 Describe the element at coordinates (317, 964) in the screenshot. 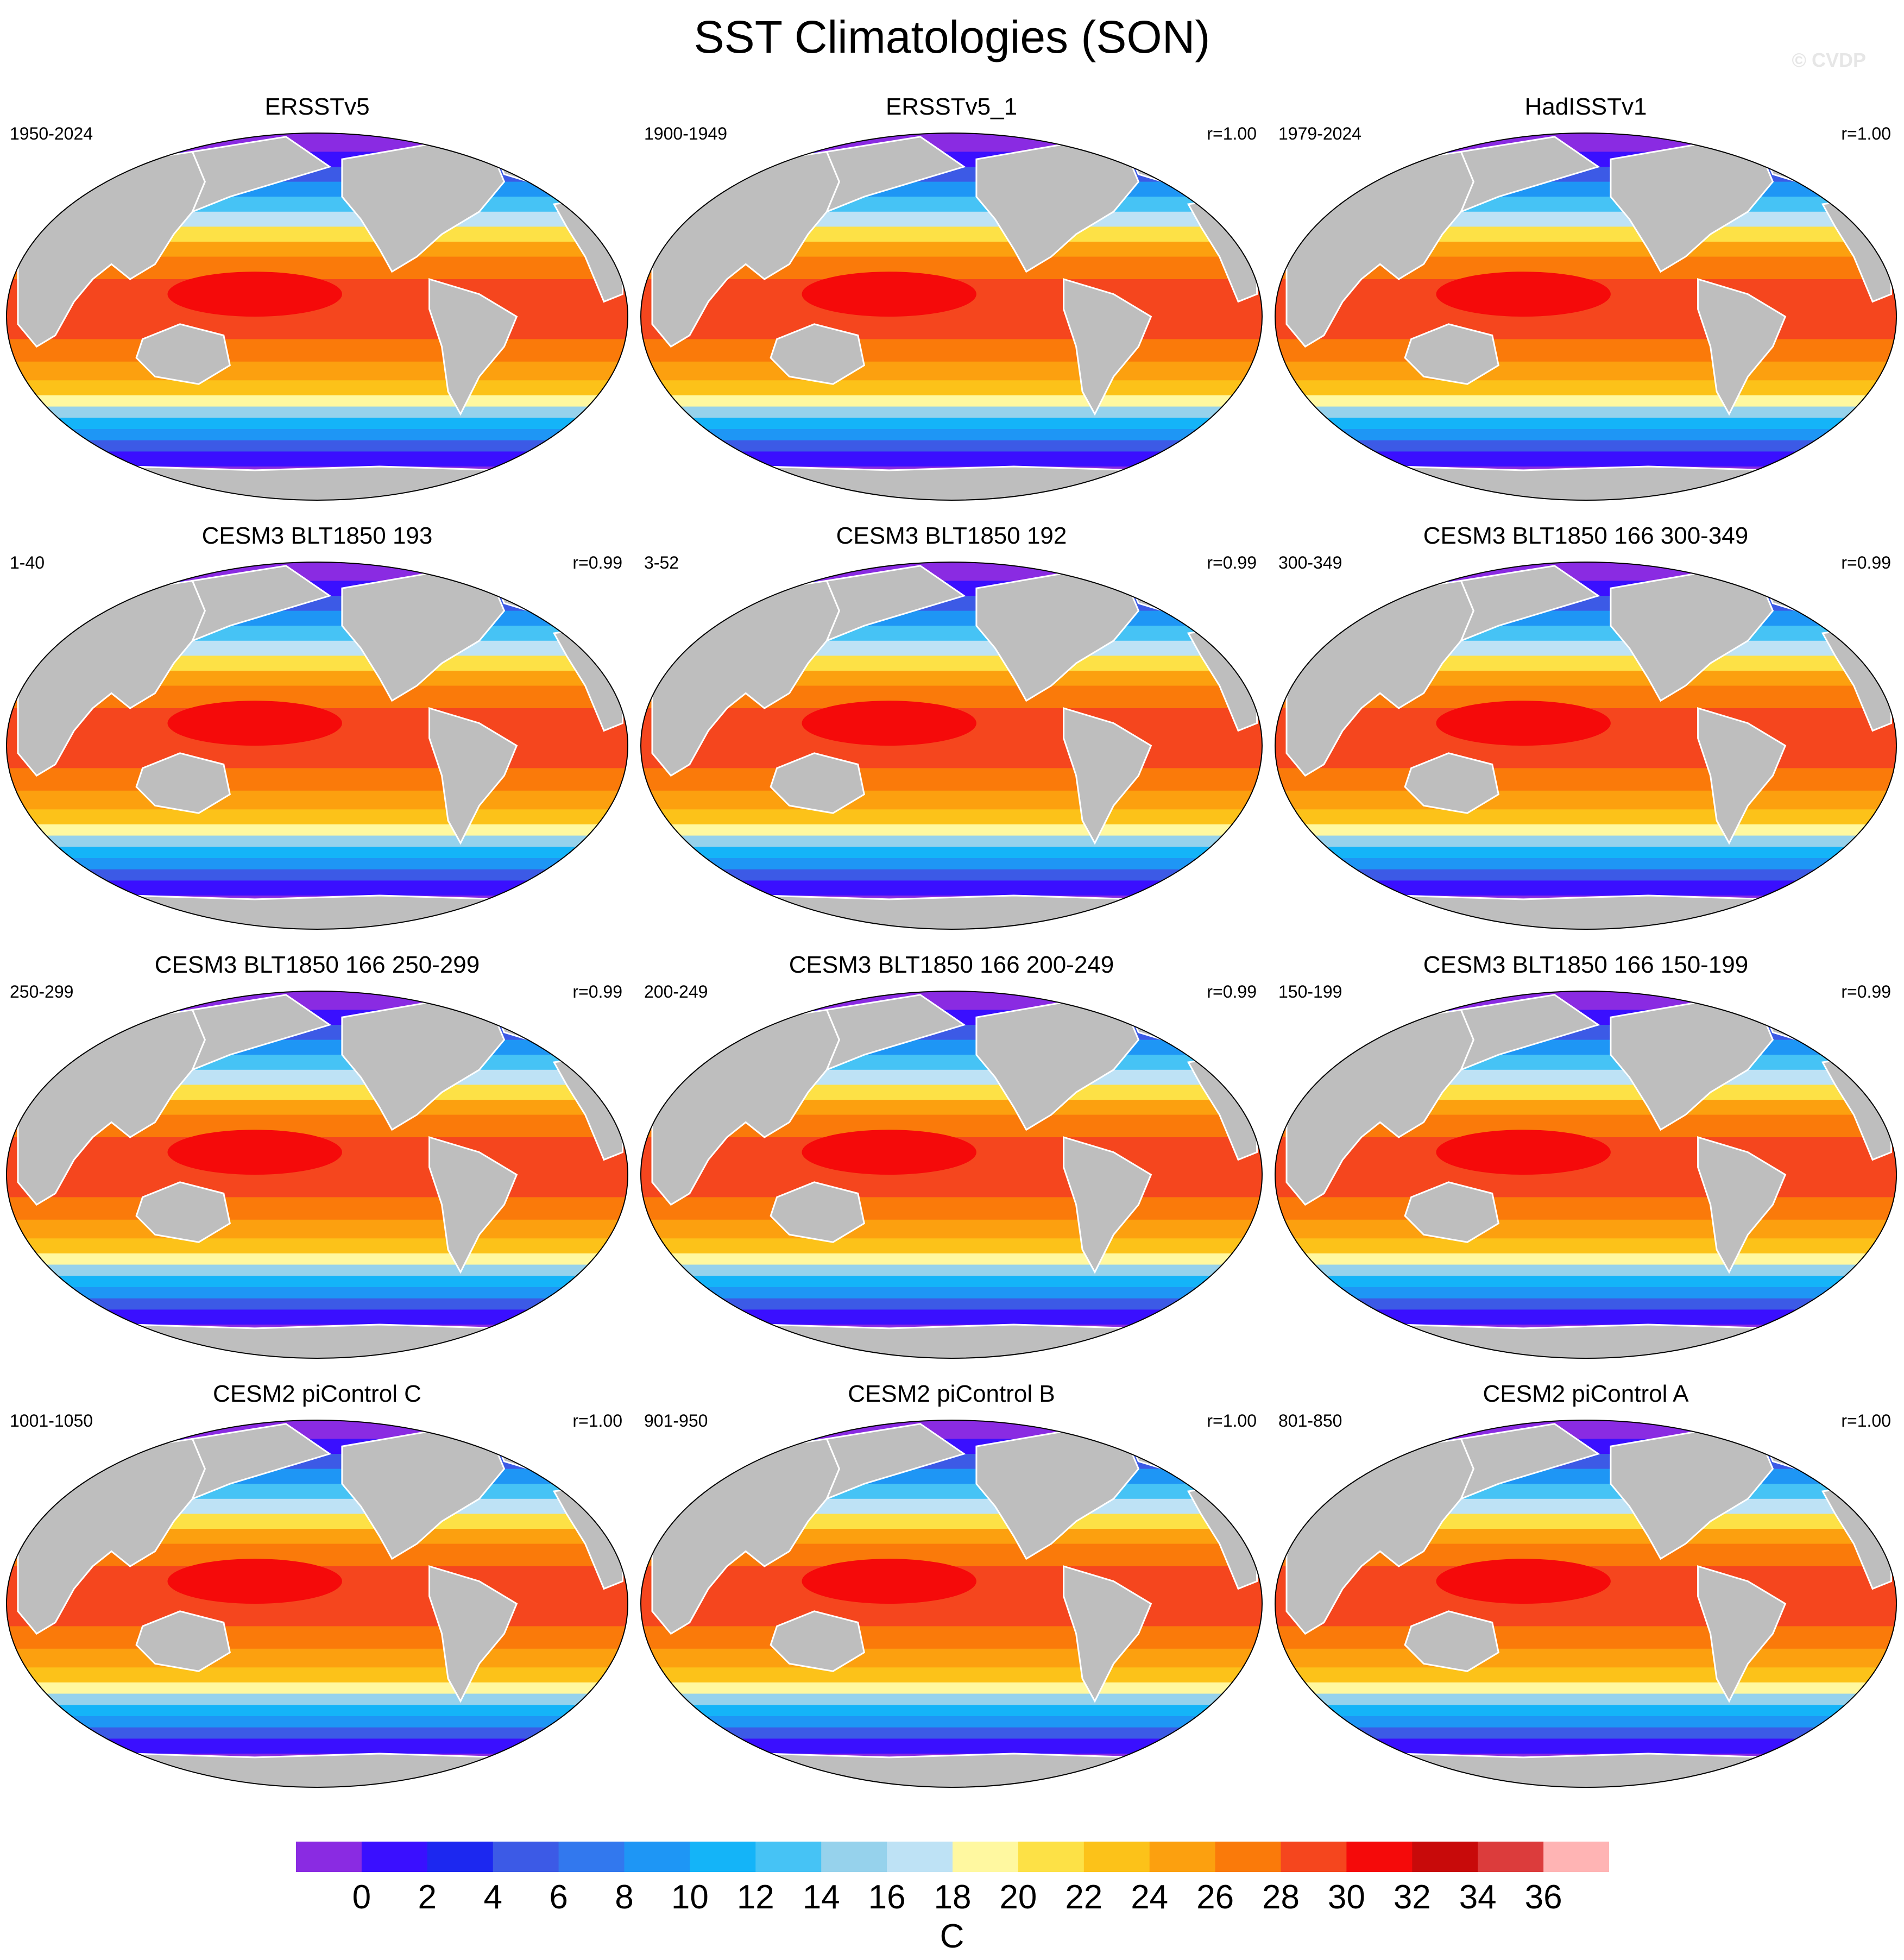

I see `panel-title: CESM3 BLT1850 166 250-299` at that location.